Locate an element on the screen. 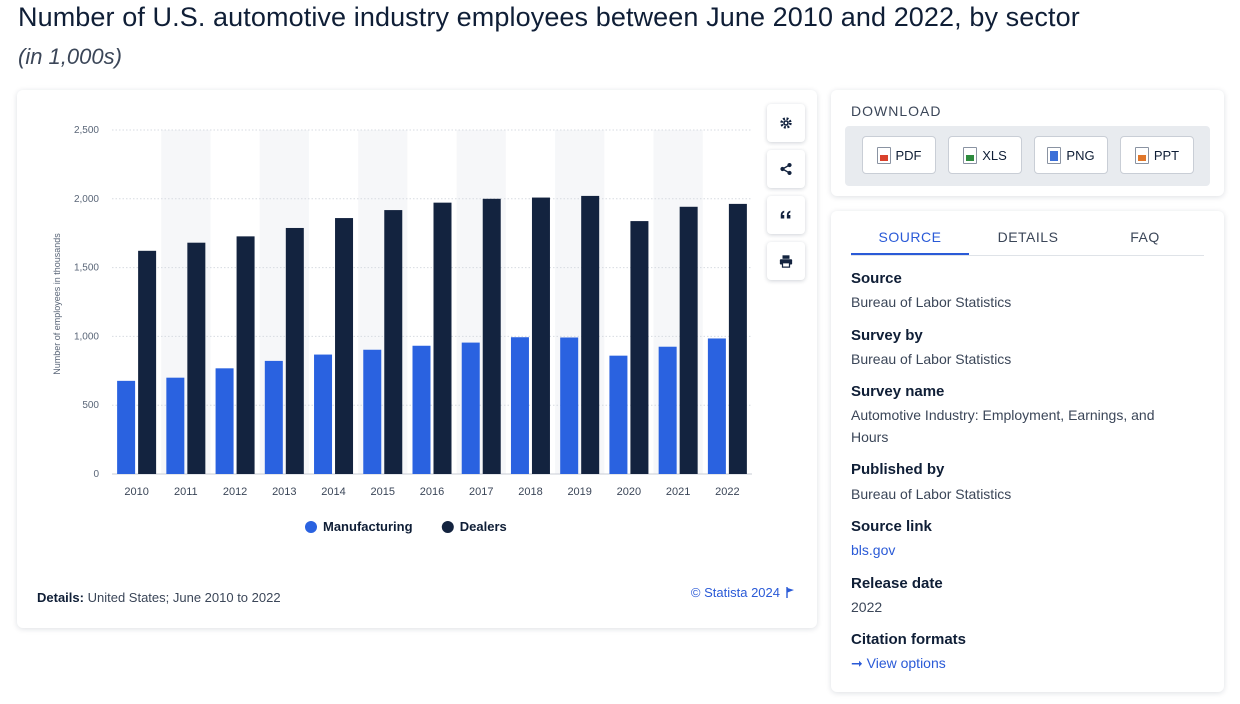  view-options-link: ➞ View options is located at coordinates (1021, 663).